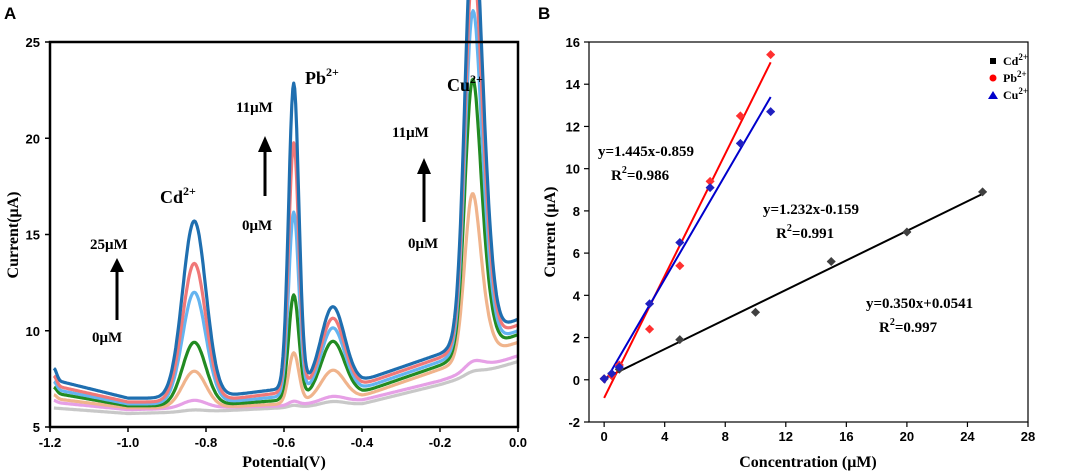  What do you see at coordinates (1015, 94) in the screenshot?
I see `legend-label-cu: Cu2+` at bounding box center [1015, 94].